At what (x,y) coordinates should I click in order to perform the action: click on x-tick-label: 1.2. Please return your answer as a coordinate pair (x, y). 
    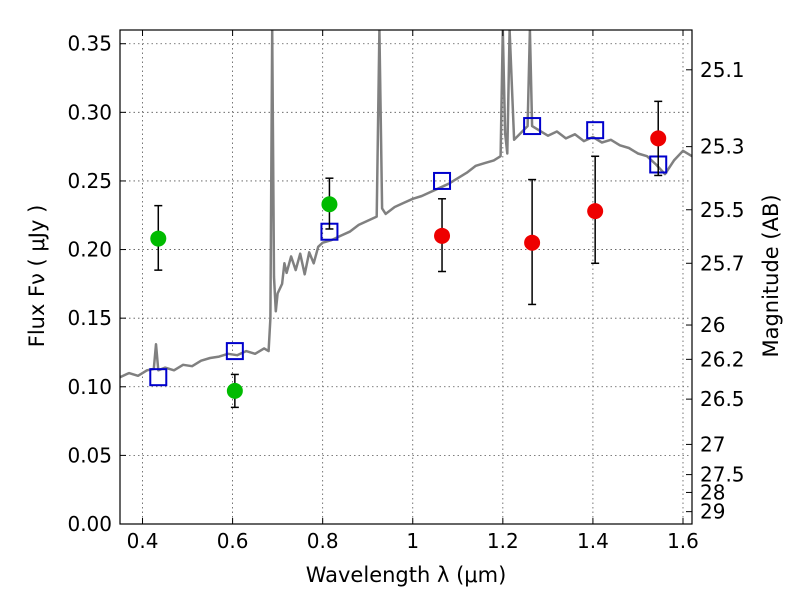
    Looking at the image, I should click on (503, 541).